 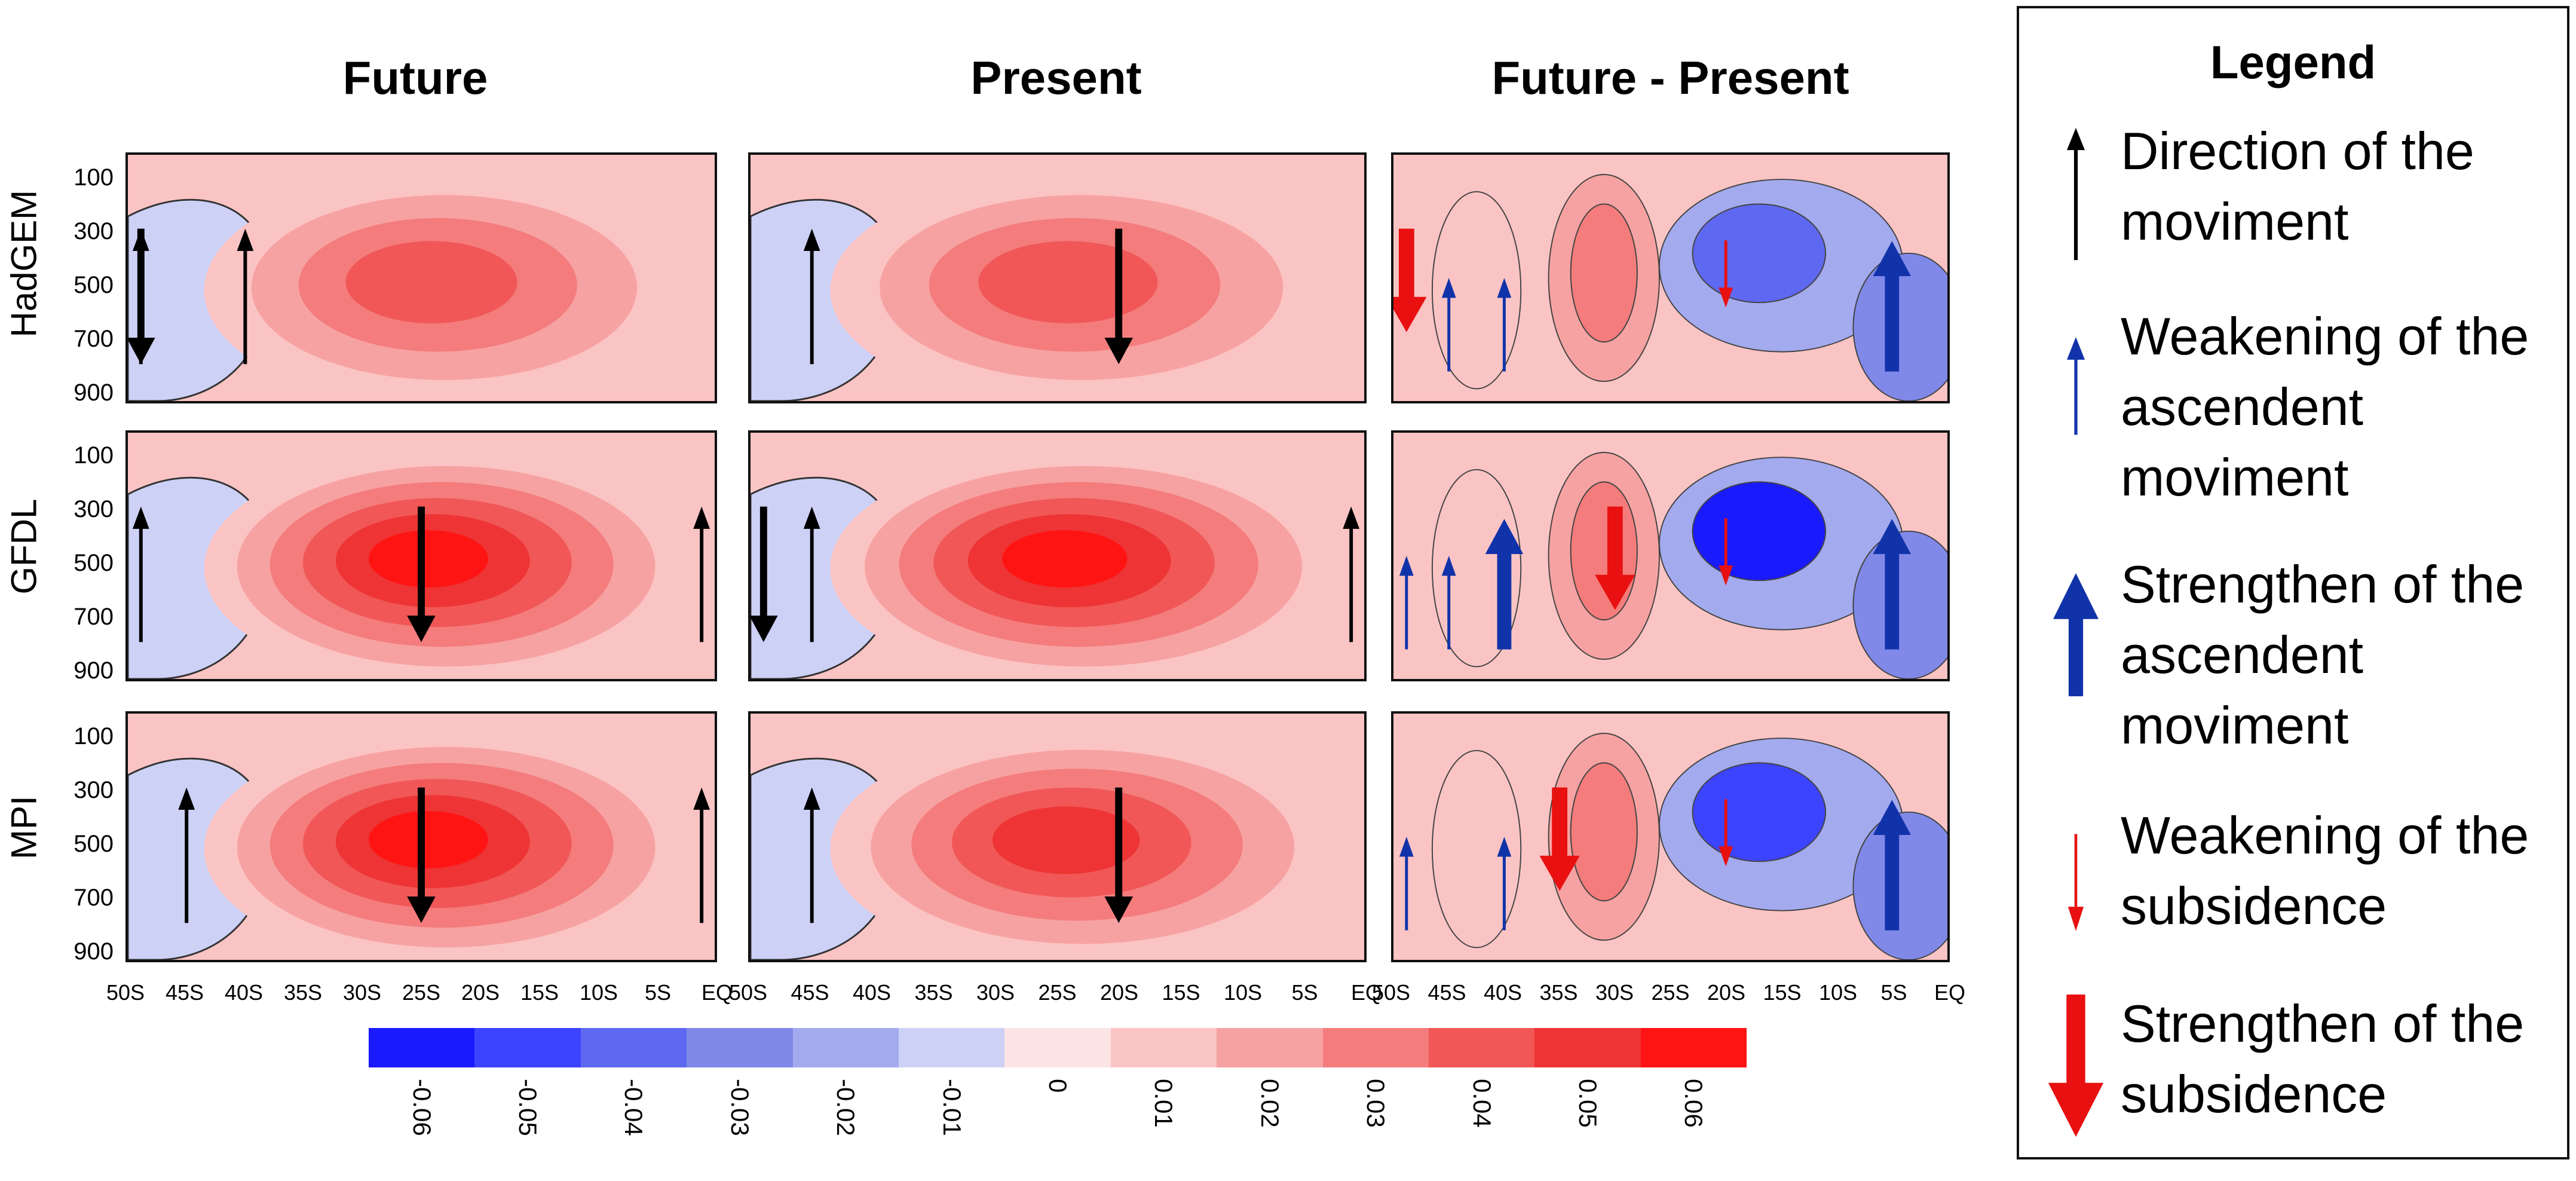 What do you see at coordinates (2076, 194) in the screenshot?
I see `black-thin-up-arrow-icon` at bounding box center [2076, 194].